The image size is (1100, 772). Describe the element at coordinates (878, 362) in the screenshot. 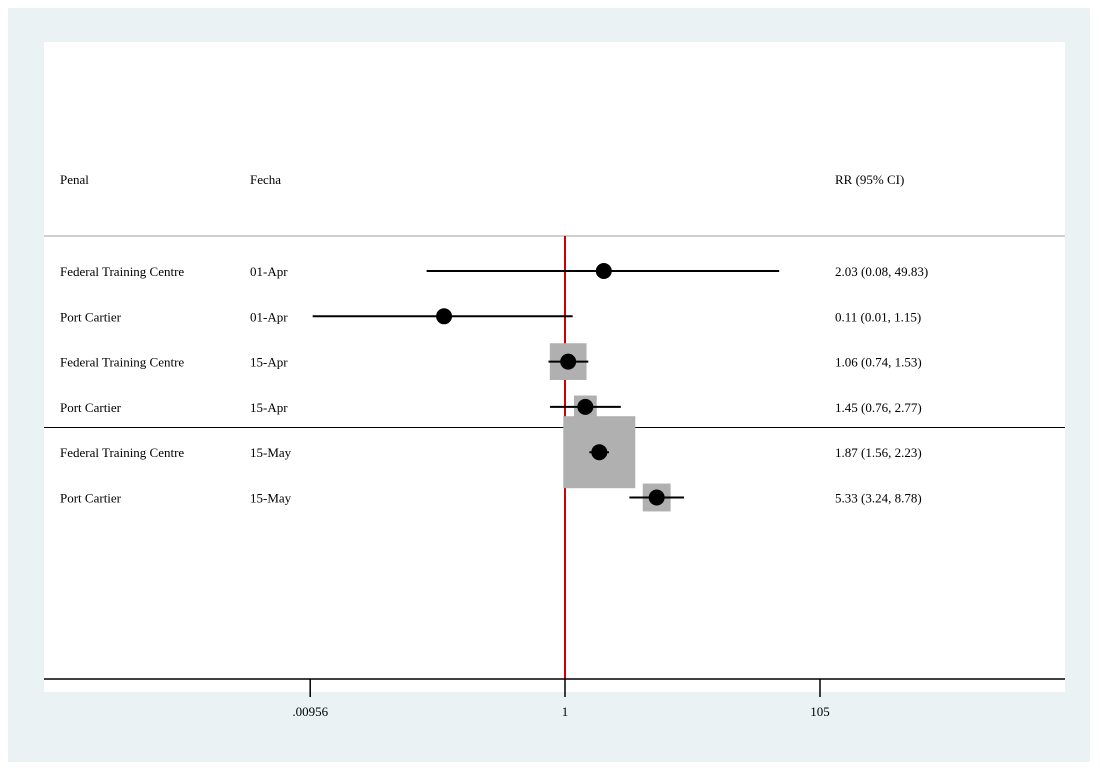

I see `row-rr-ci-label: 1.06 (0.74, 1.53)` at that location.